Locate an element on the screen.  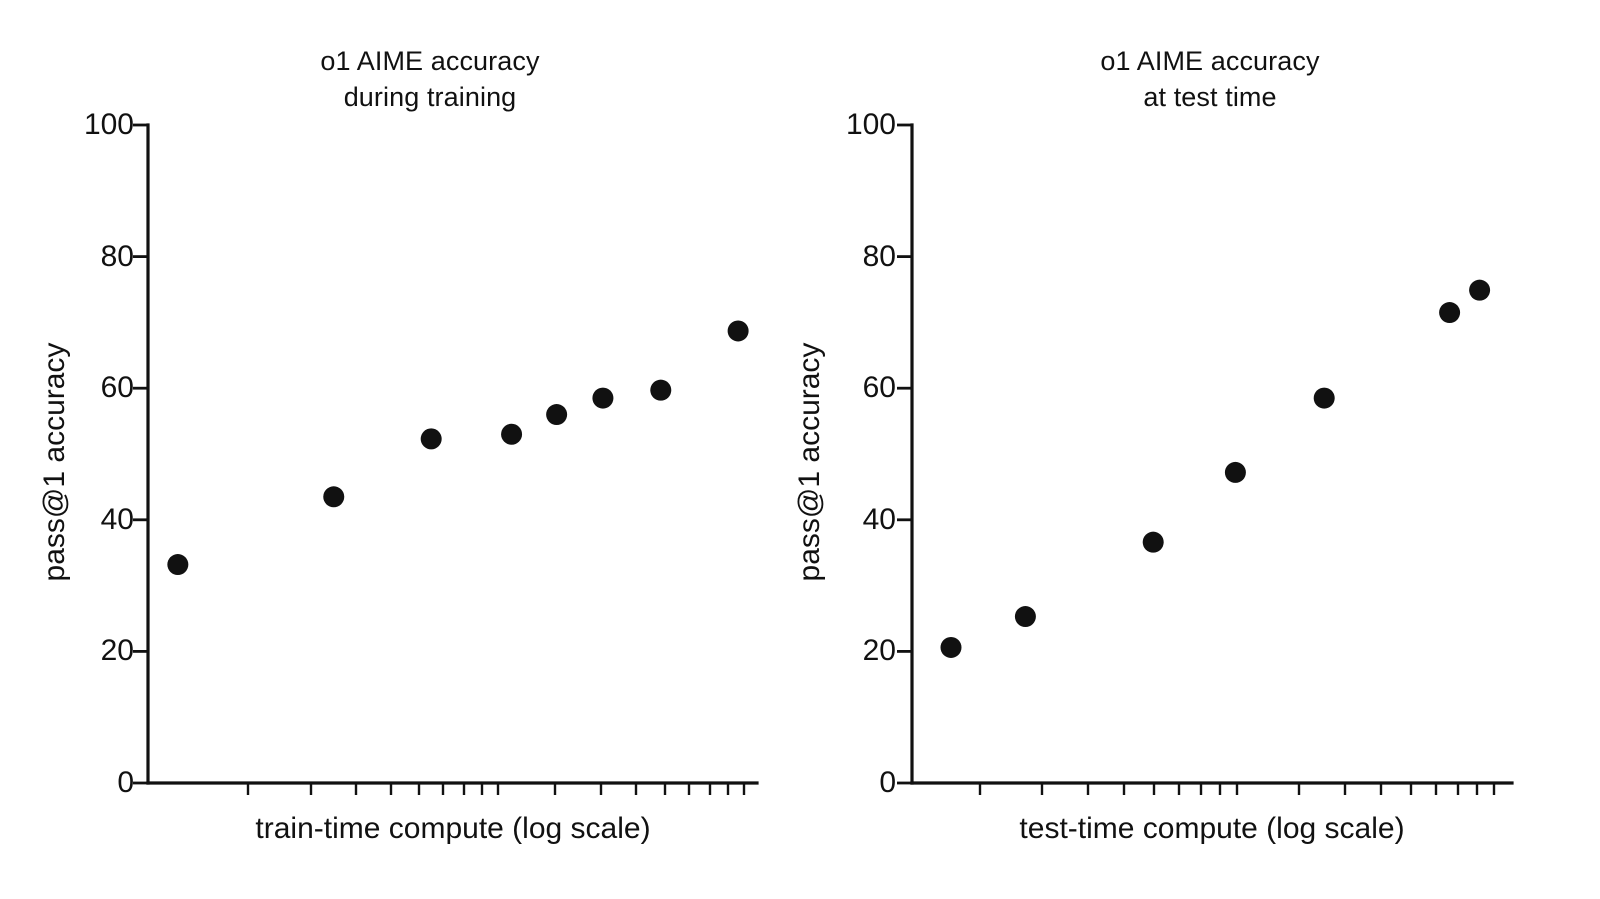
panel-title-test-time: o1 AIME accuracy at test time is located at coordinates (1200, 79).